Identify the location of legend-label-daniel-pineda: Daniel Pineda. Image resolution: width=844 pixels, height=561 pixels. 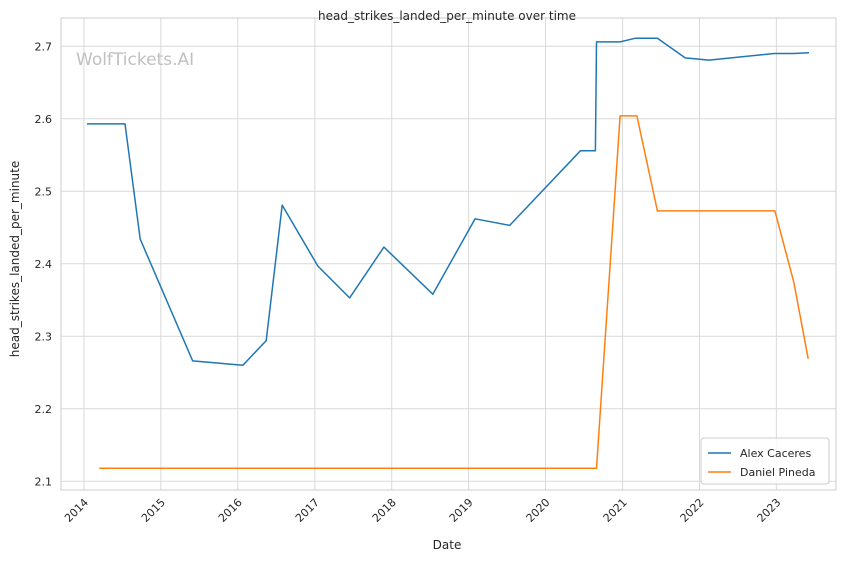
(777, 472).